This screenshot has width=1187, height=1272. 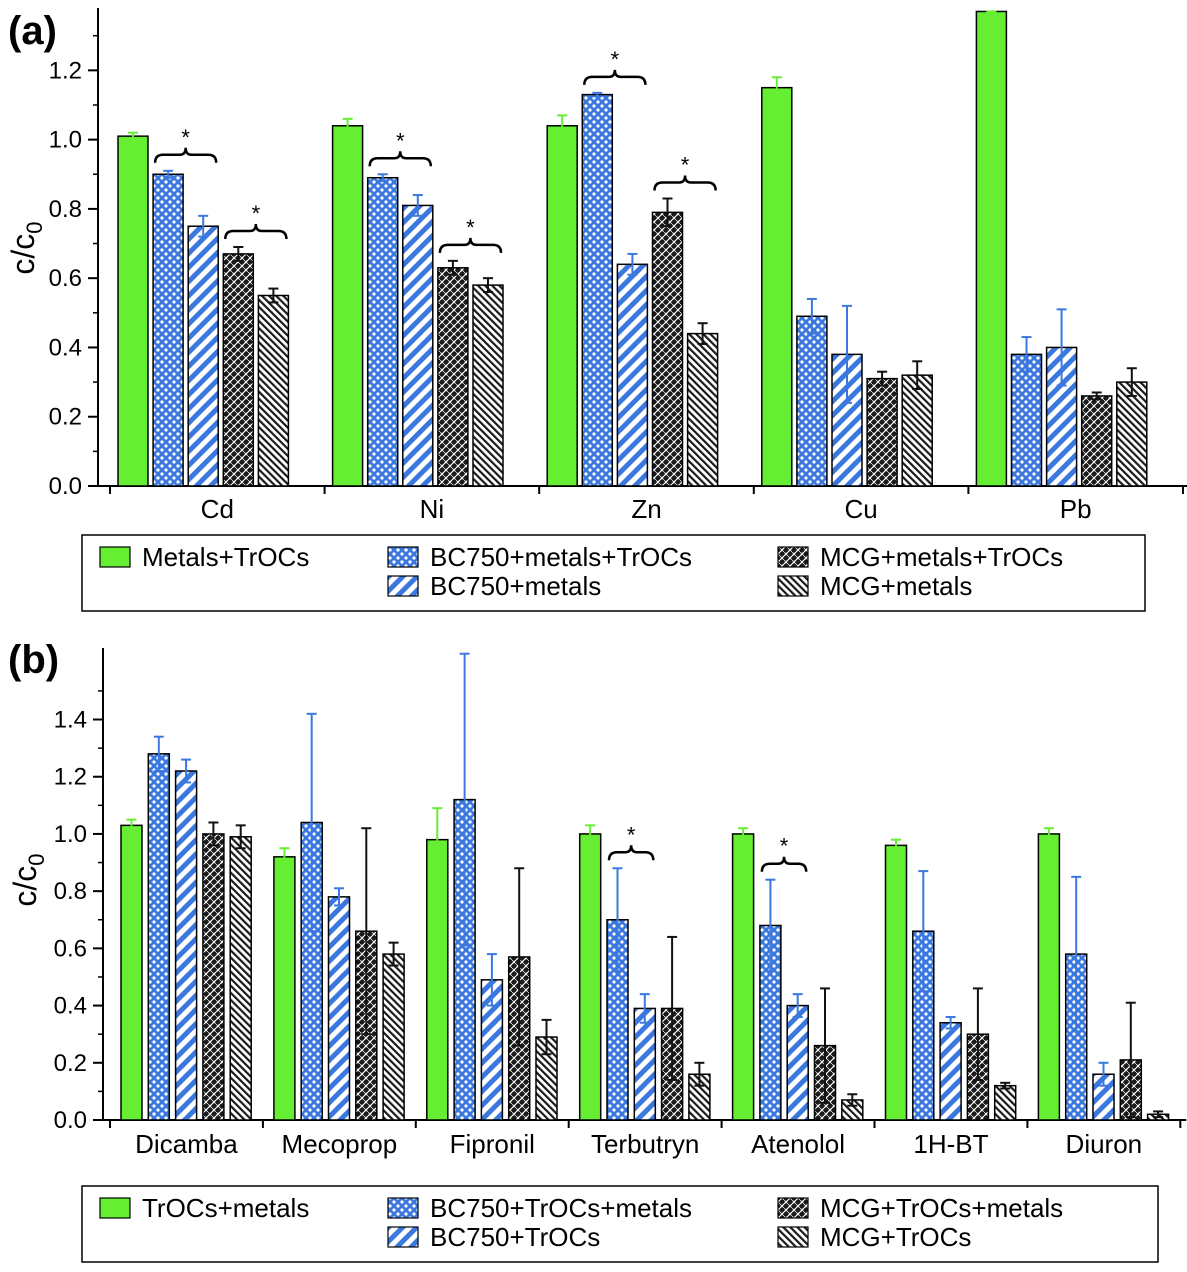 I want to click on legend-entry: BC750+TrOCs, so click(x=515, y=1237).